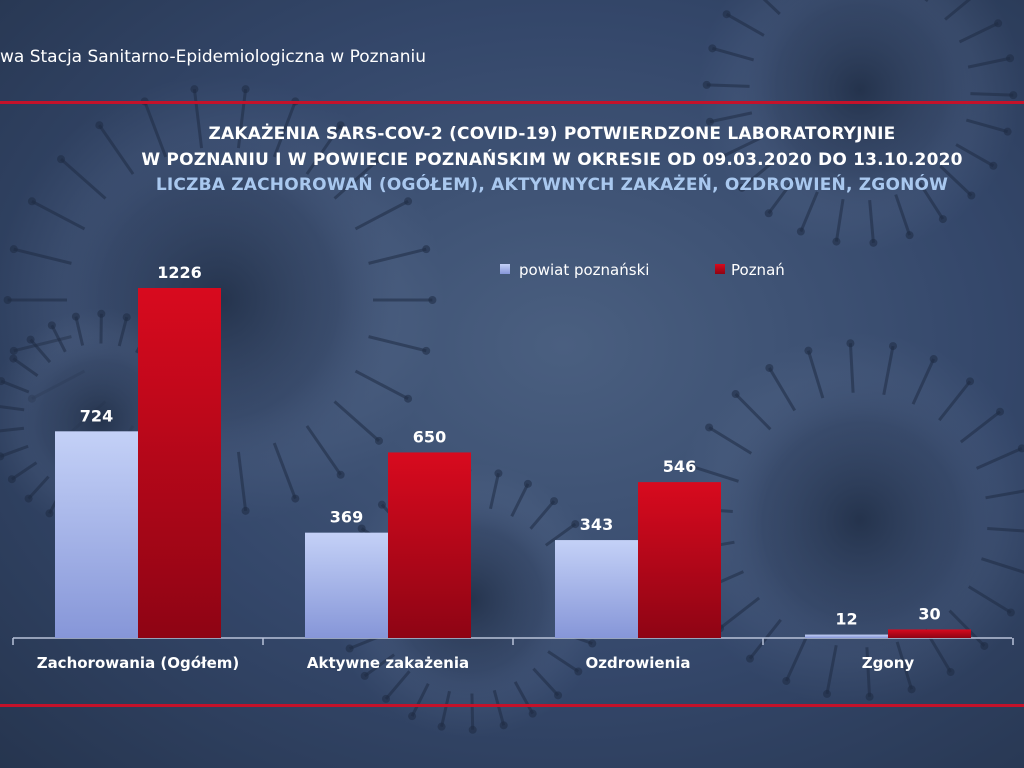  What do you see at coordinates (758, 270) in the screenshot?
I see `legend-label-poznan: Poznań` at bounding box center [758, 270].